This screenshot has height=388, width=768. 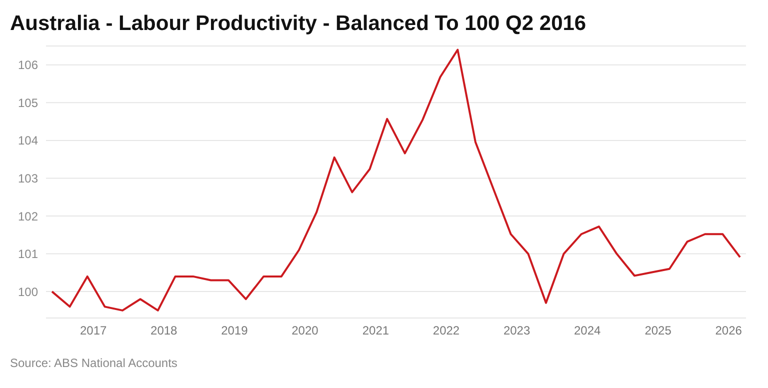 I want to click on x-tick-label: 2025, so click(x=658, y=331).